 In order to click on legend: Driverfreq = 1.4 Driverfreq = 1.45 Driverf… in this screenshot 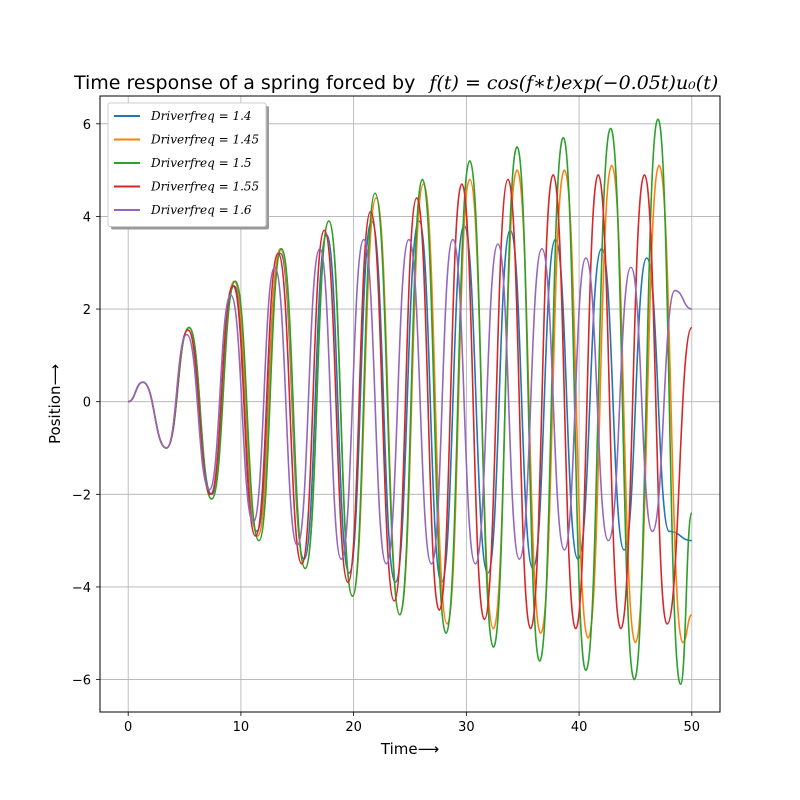, I will do `click(188, 166)`.